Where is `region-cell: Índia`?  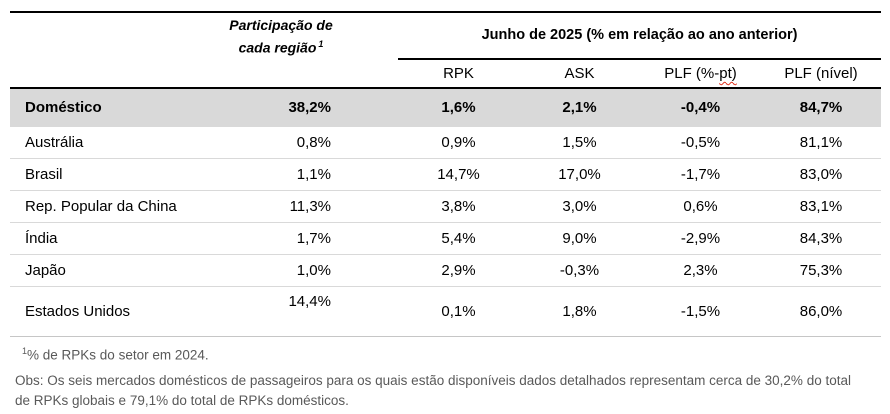
region-cell: Índia is located at coordinates (112, 237).